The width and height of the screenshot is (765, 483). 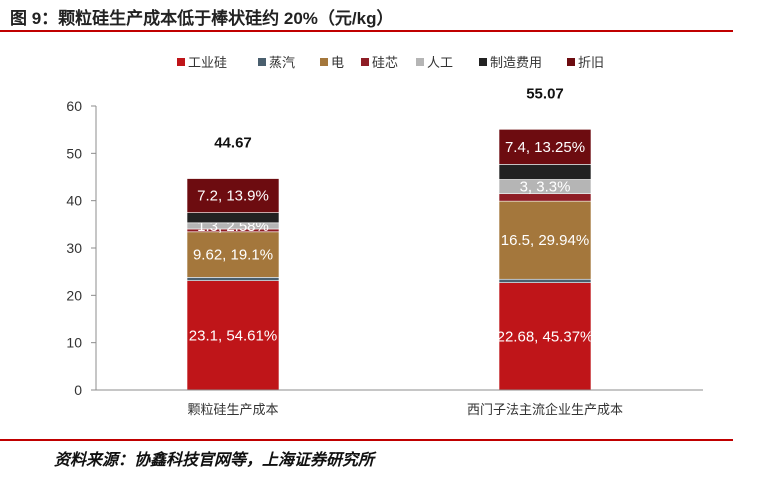 I want to click on data-label: 22.68, 45.37%, so click(x=545, y=336).